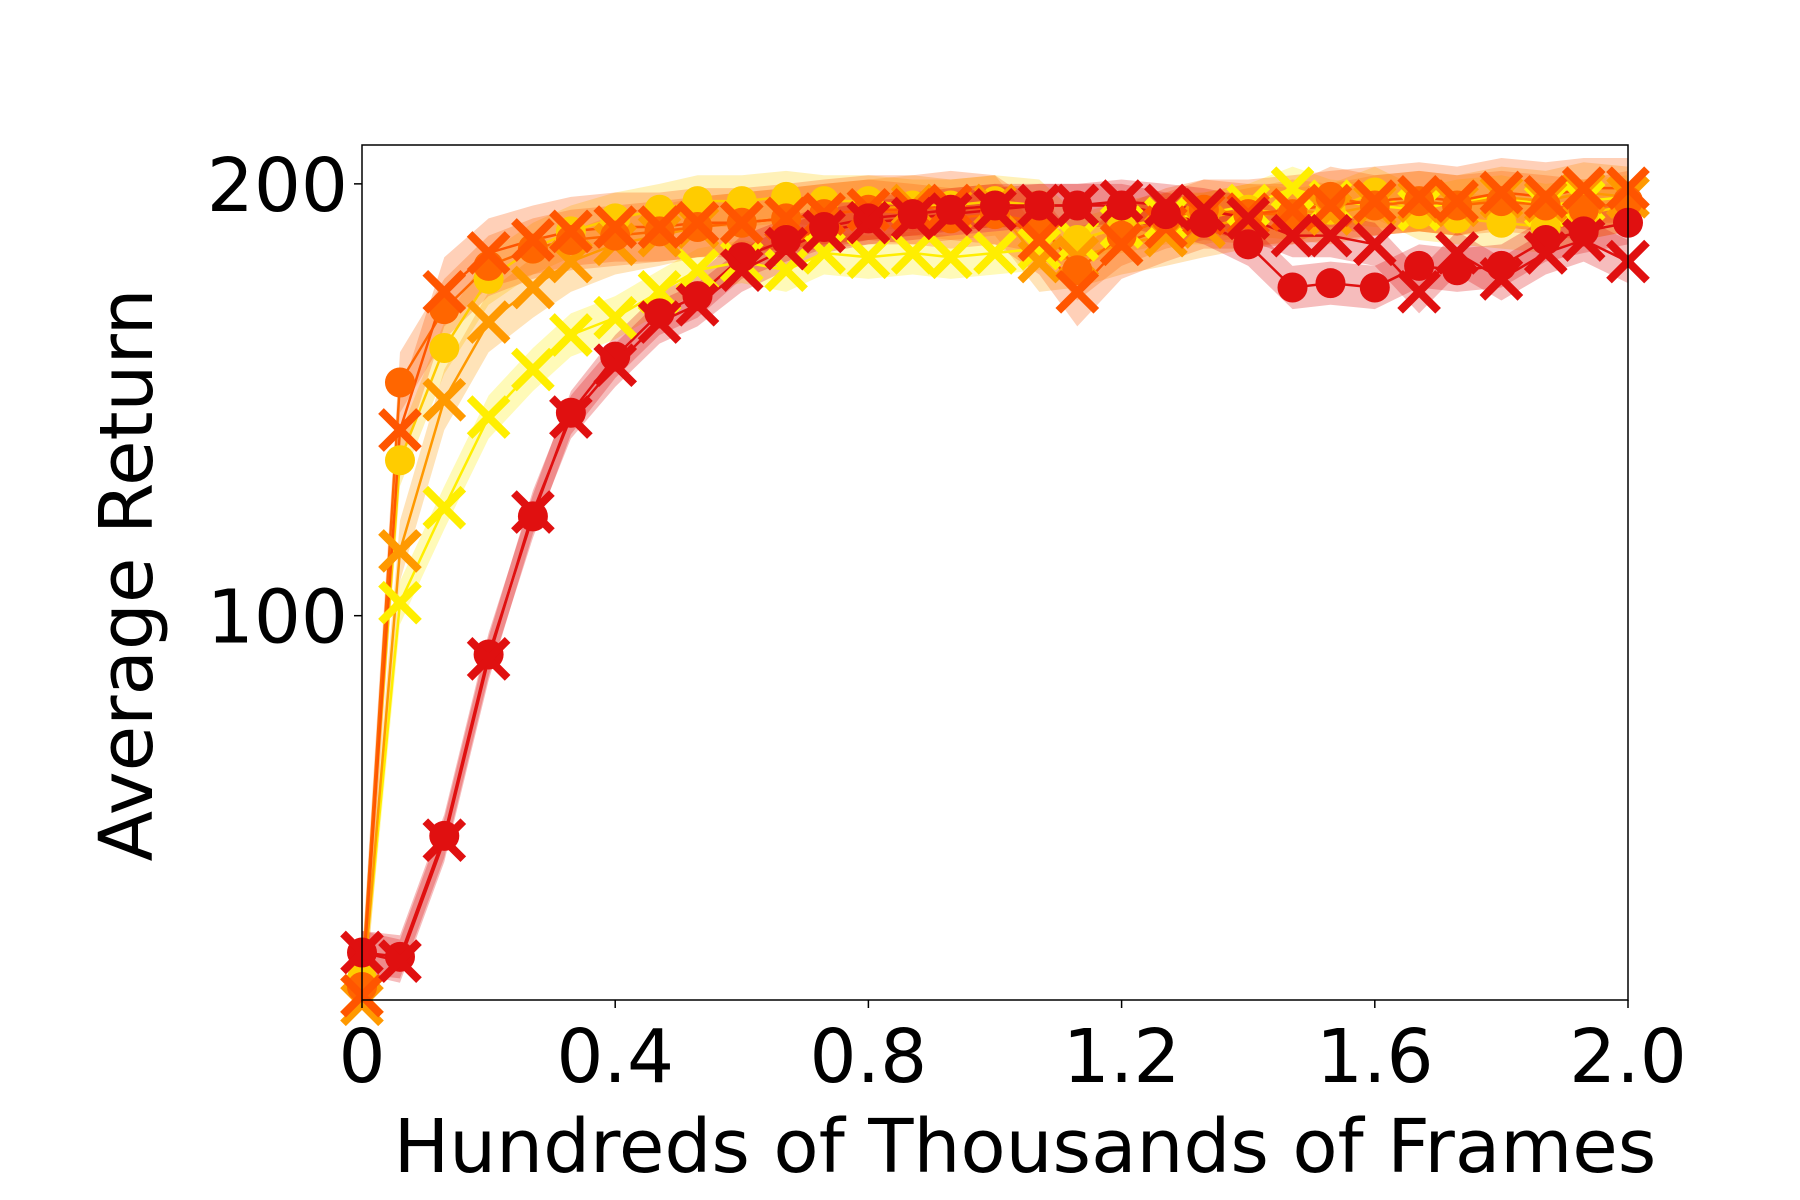  I want to click on x-tick-label: 1.2, so click(1122, 1057).